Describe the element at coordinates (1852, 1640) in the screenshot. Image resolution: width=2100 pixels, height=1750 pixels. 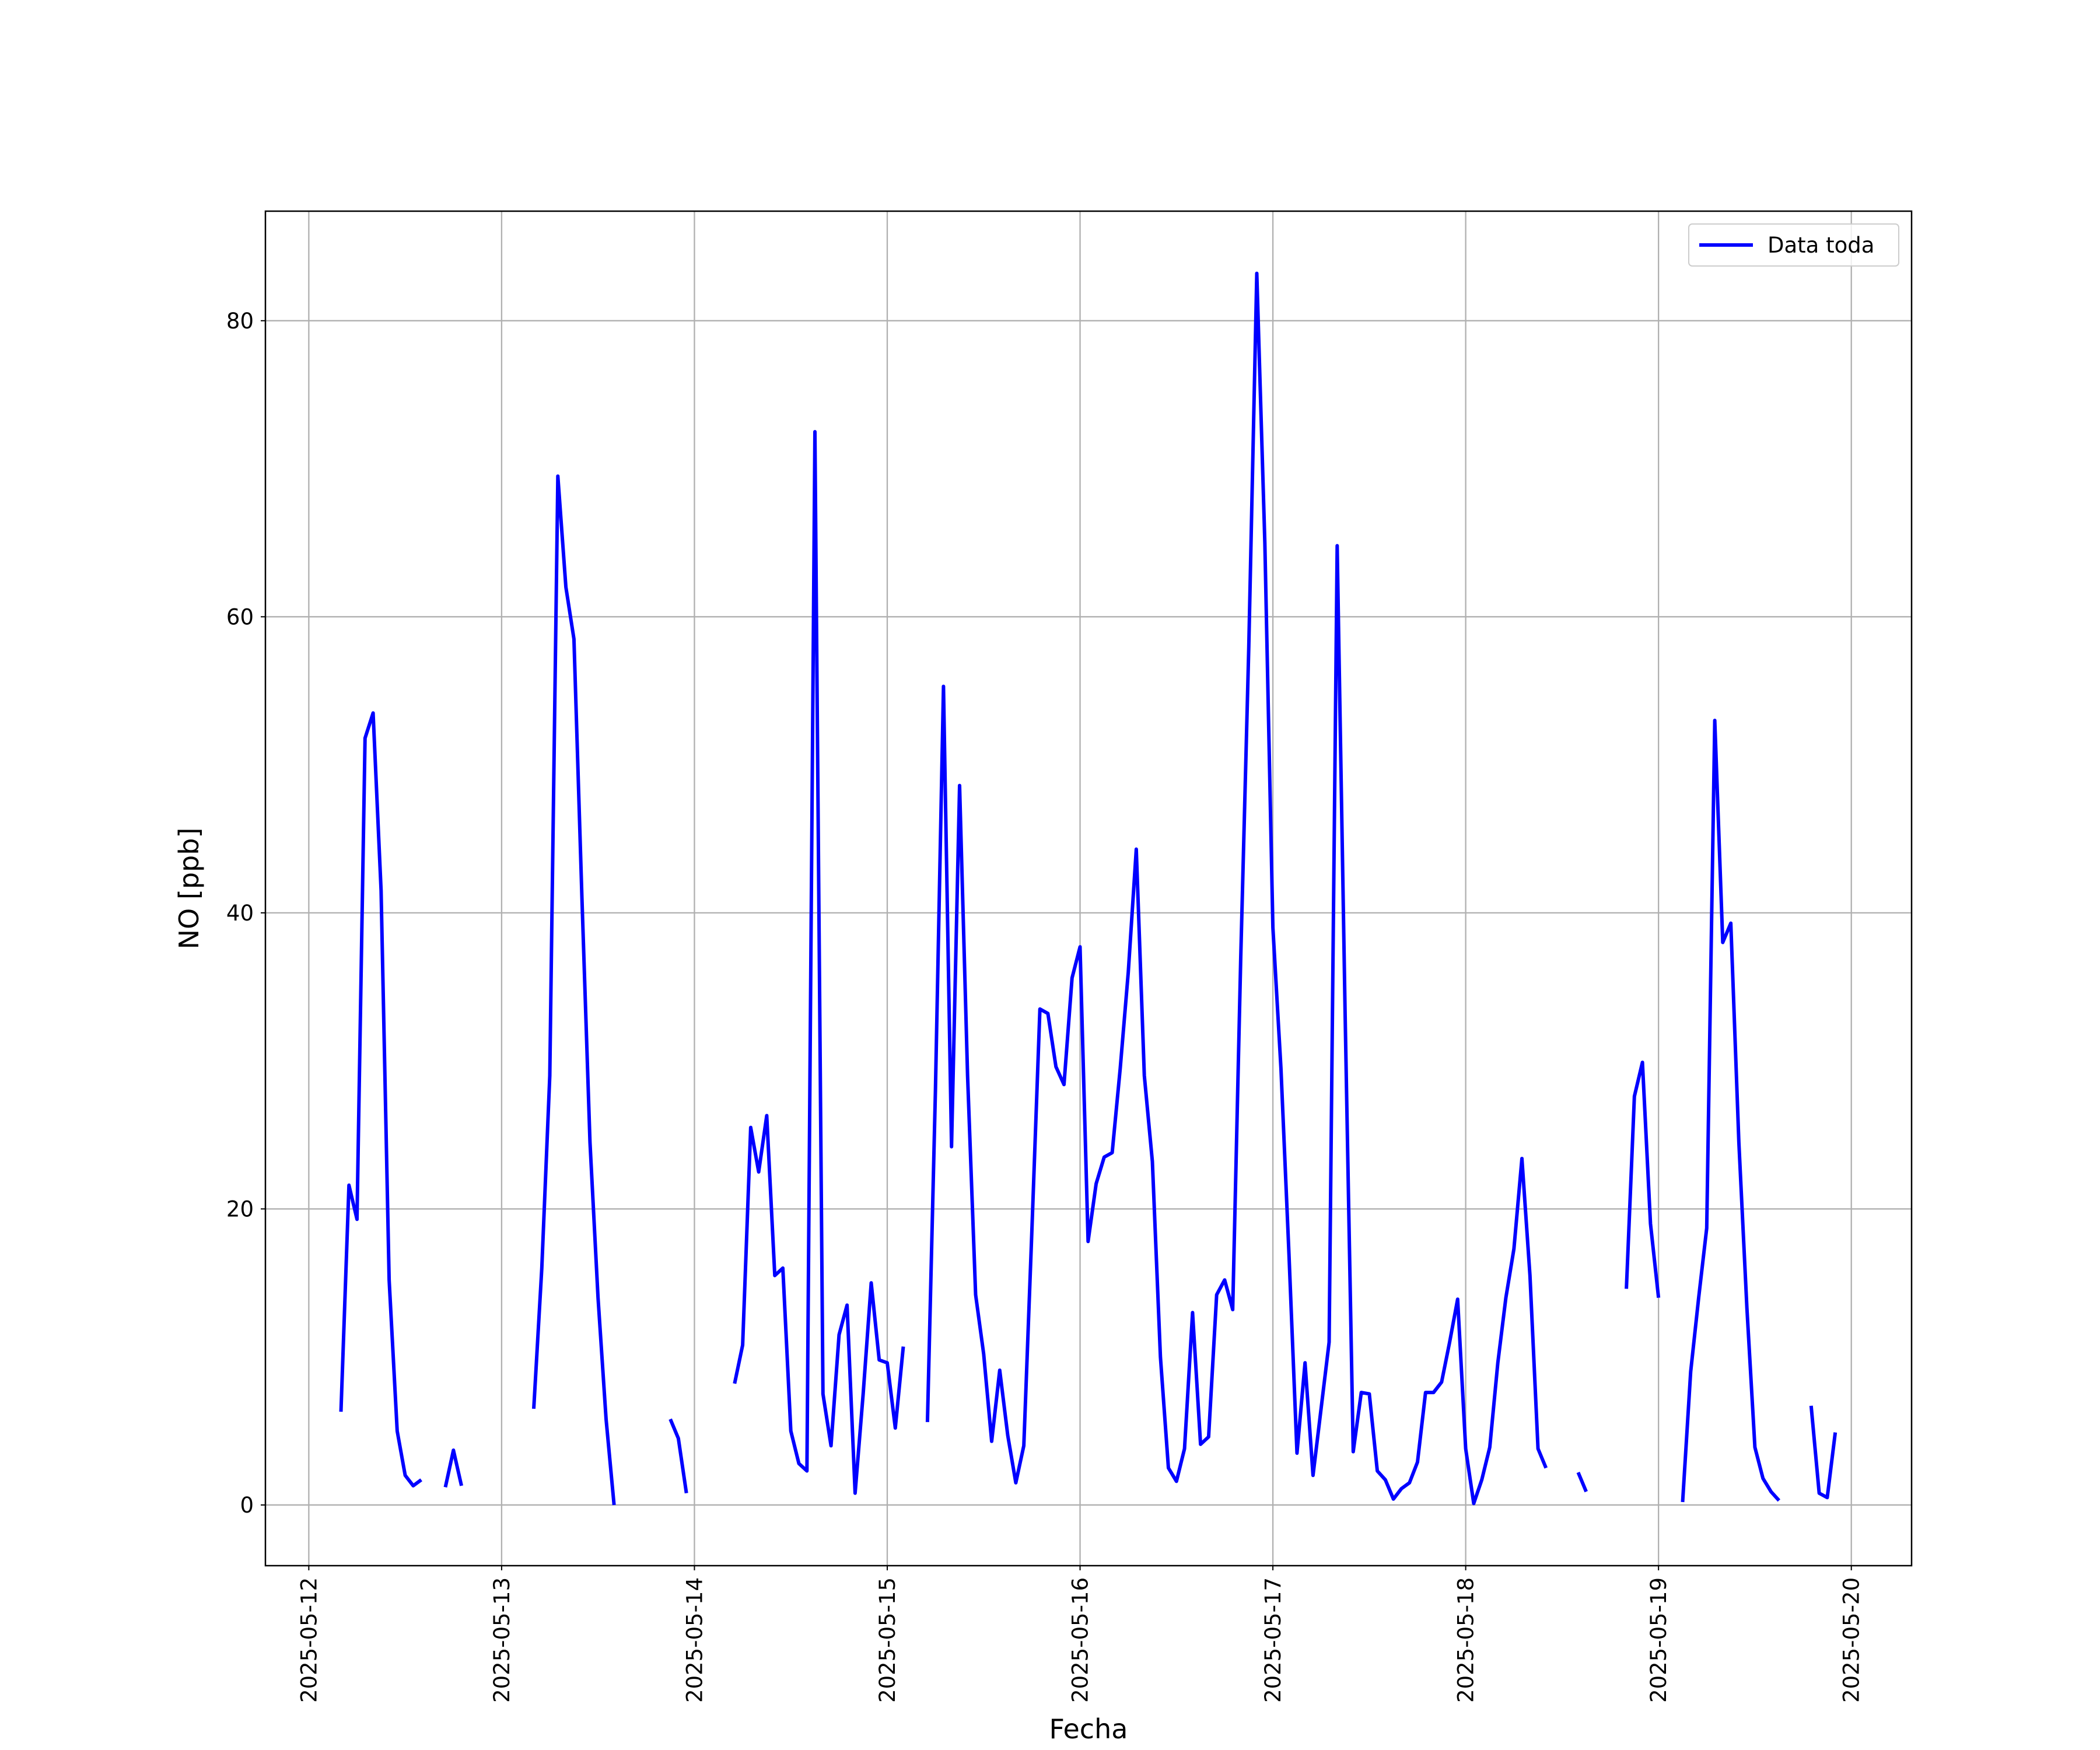
I see `x-tick-label: 2025-05-20` at that location.